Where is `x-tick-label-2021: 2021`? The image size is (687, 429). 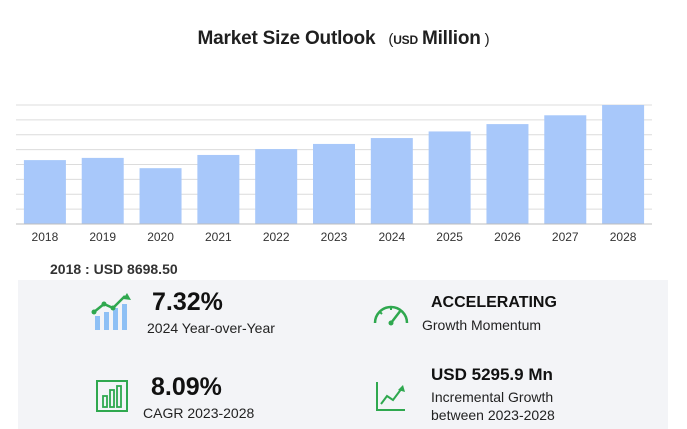
x-tick-label-2021: 2021 is located at coordinates (218, 237).